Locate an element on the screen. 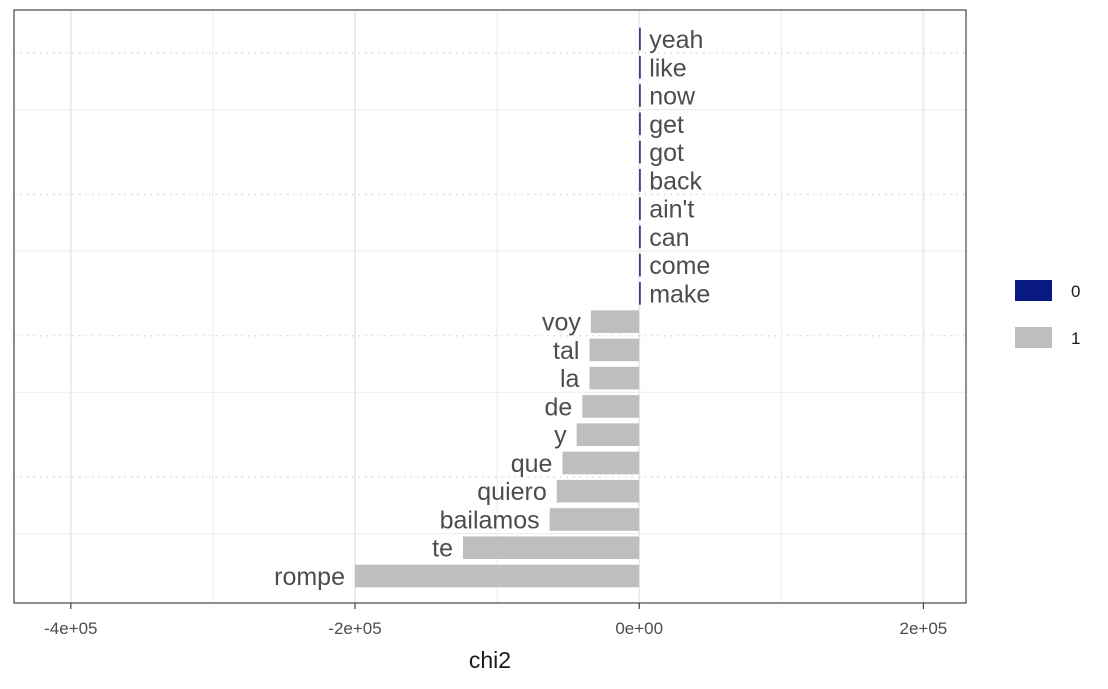 The image size is (1108, 689). bar-can is located at coordinates (640, 237).